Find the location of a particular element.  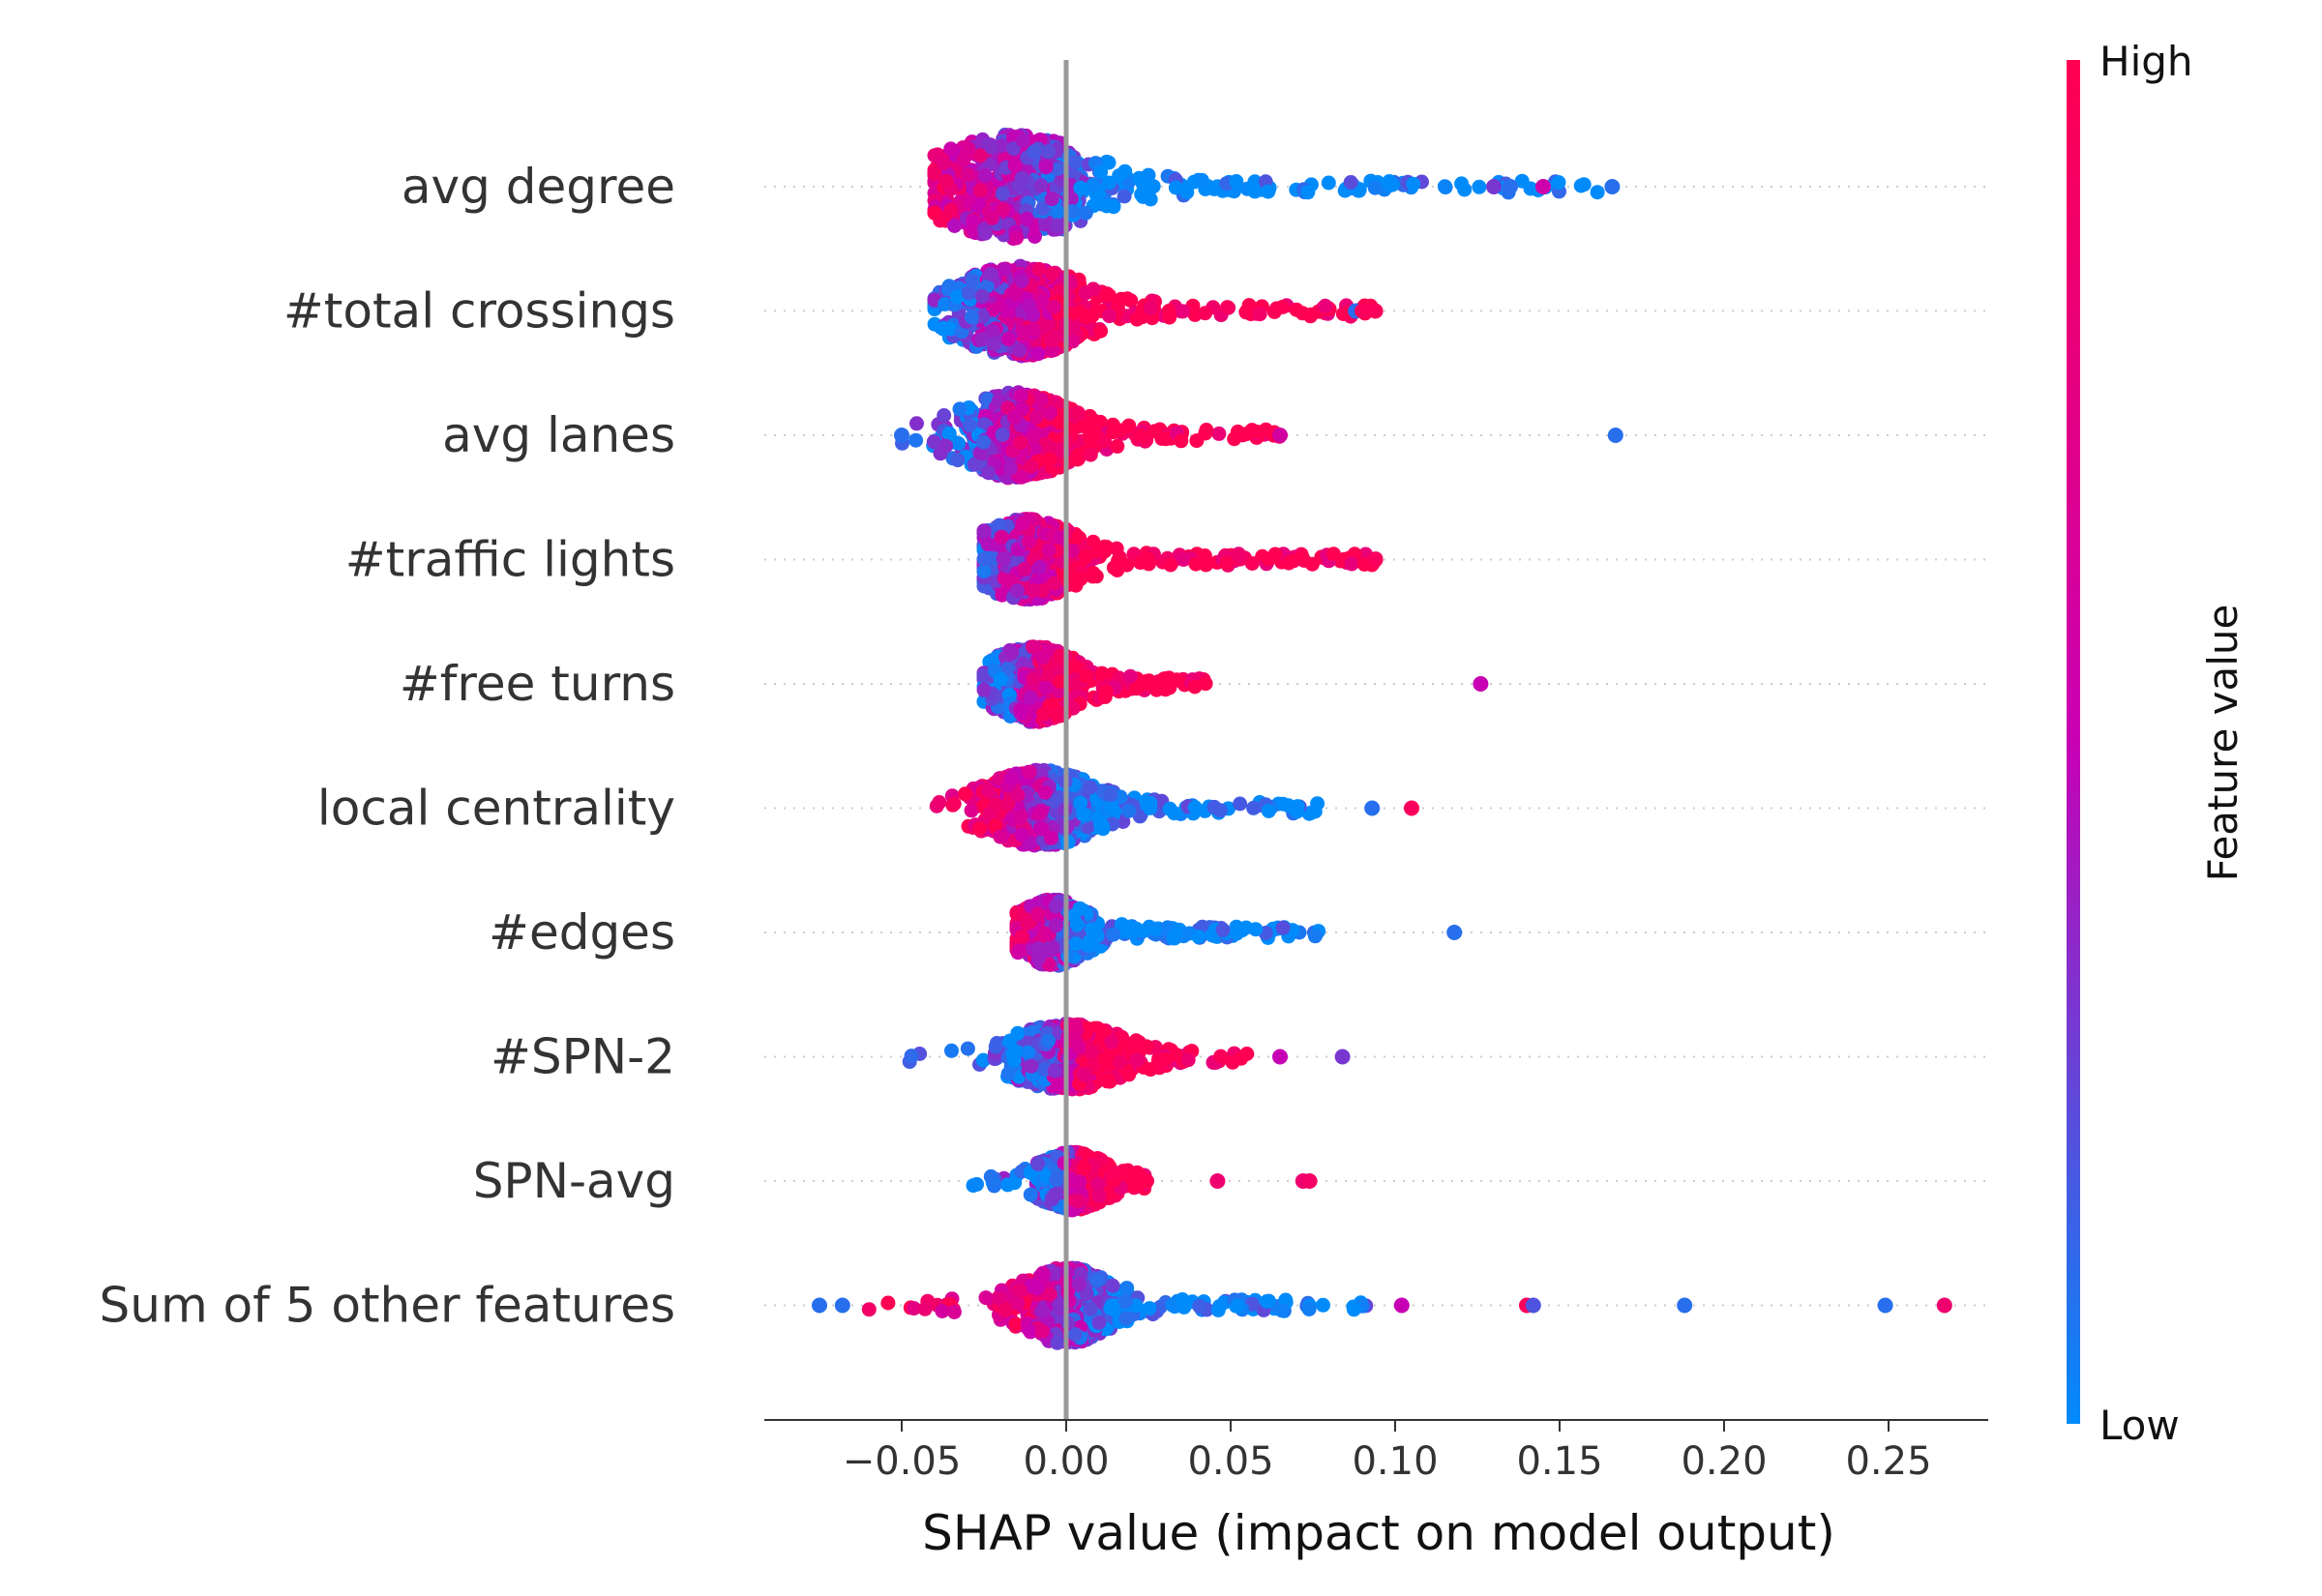

feature-label: local centrality is located at coordinates (496, 809).